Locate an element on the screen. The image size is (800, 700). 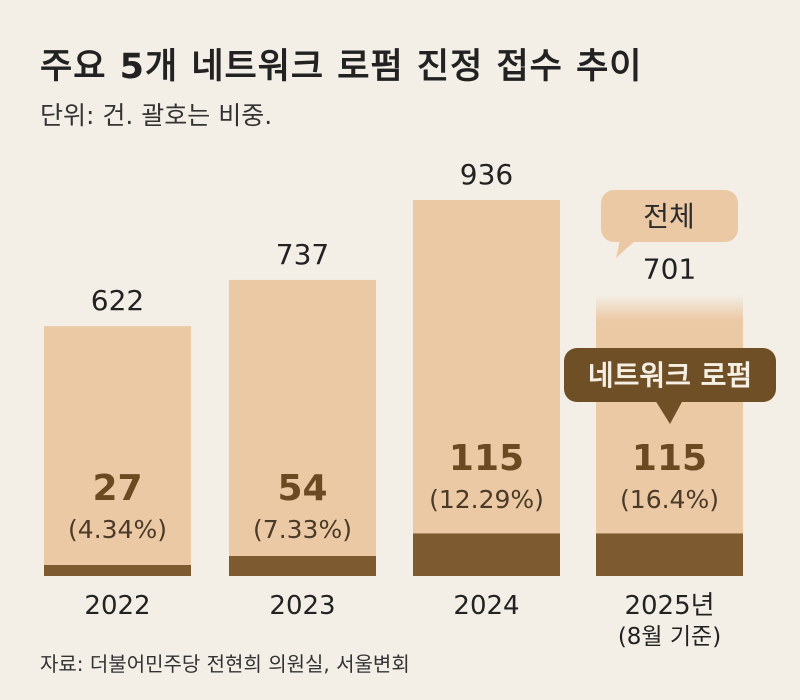
source-note: 자료: 더불어민주당 전현희 의원실, 서울변회 is located at coordinates (225, 664).